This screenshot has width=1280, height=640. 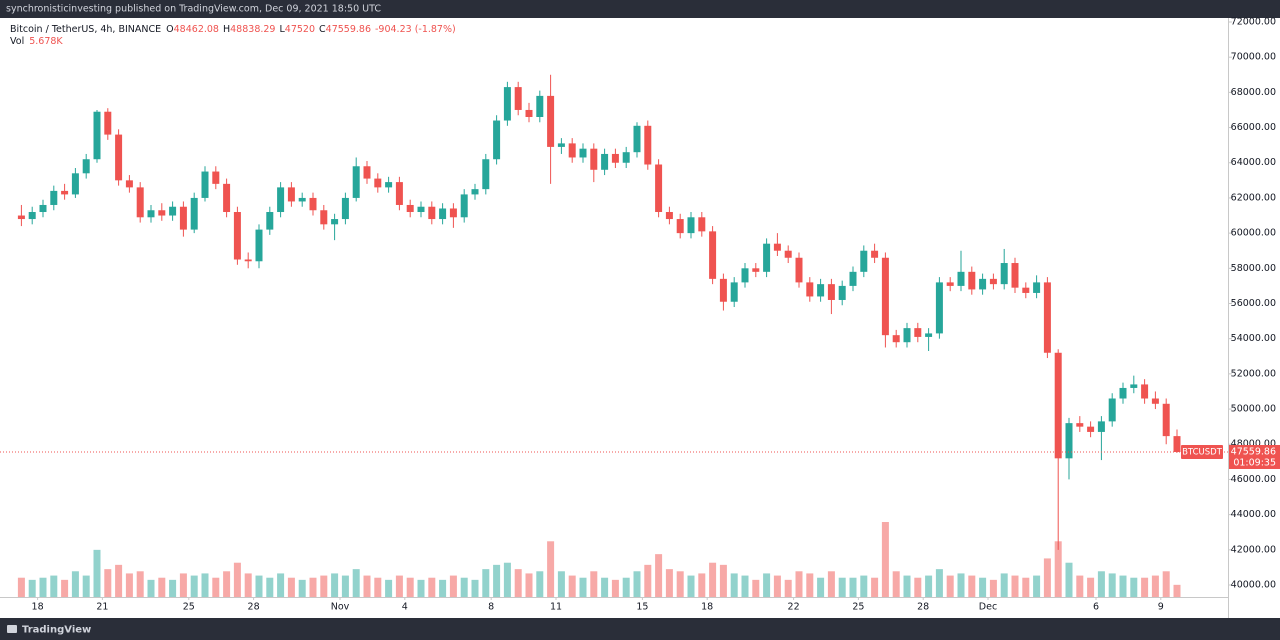 What do you see at coordinates (322, 29) in the screenshot?
I see `c-letter: C` at bounding box center [322, 29].